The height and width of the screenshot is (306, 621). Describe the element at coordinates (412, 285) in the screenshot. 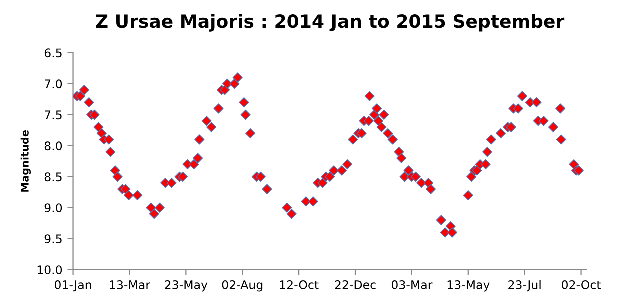

I see `x-tick-label: 03-Mar` at that location.